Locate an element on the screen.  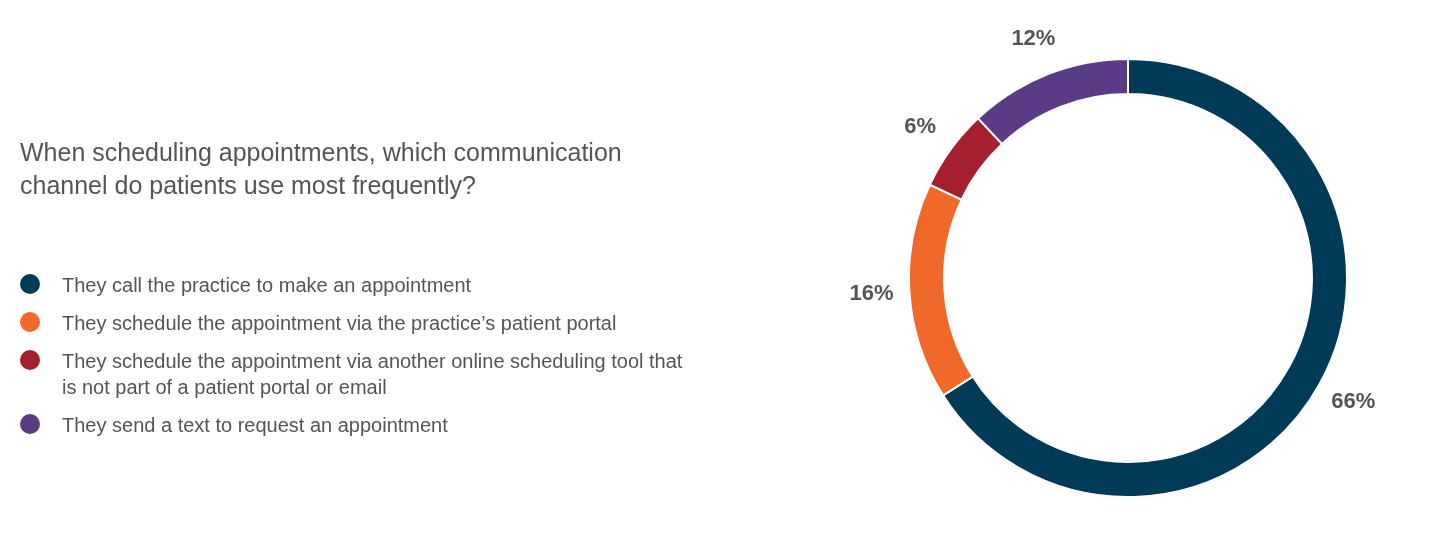
legend-label: They schedule the appointment via the practice’s patient portal is located at coordinates (340, 323).